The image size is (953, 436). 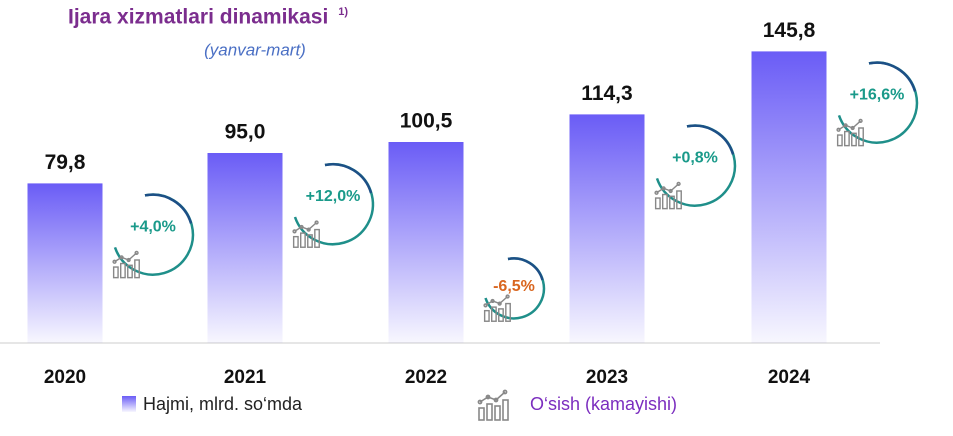 I want to click on value-label: 79,8, so click(x=65, y=162).